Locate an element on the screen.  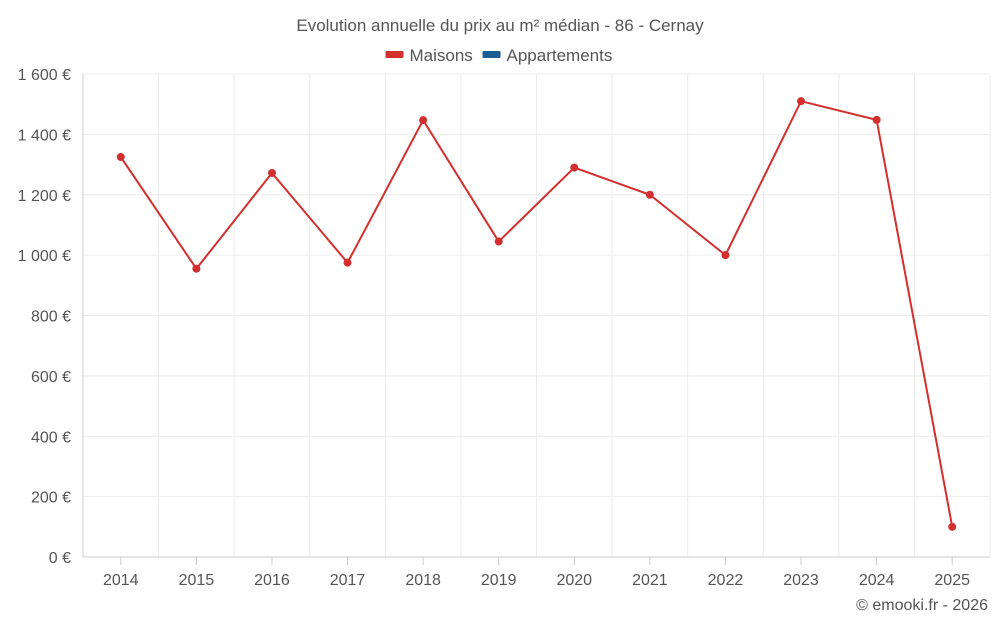
x-tick-label: 2022 is located at coordinates (726, 580).